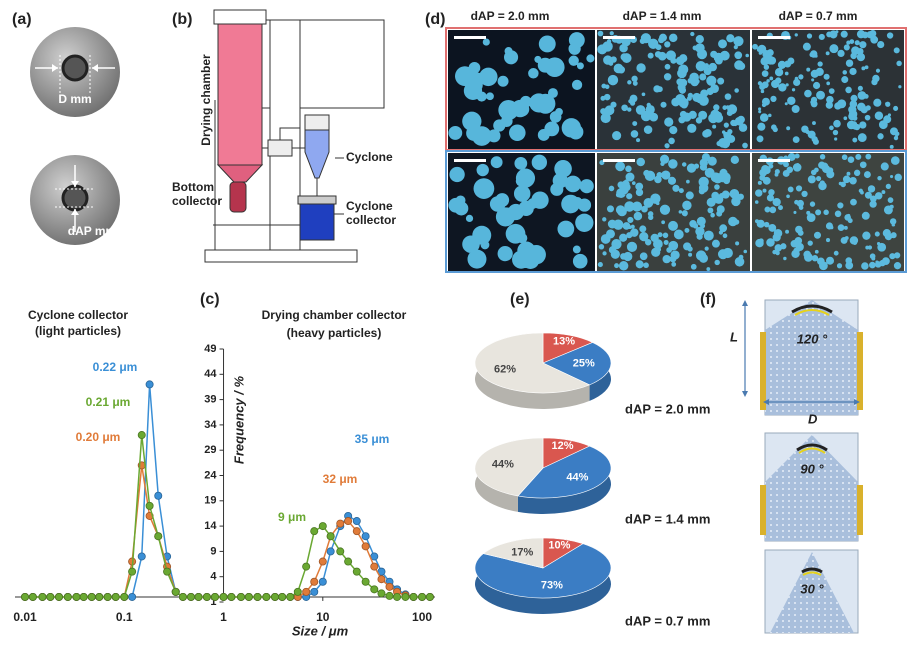 The image size is (911, 649). I want to click on annotation: 0.22 μm, so click(115, 367).